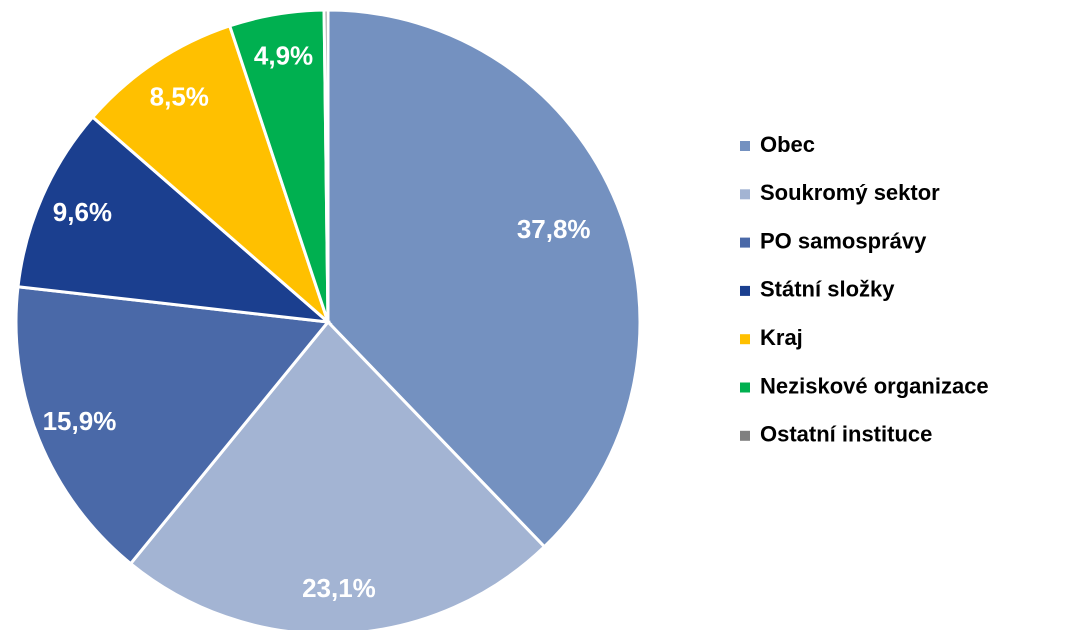 This screenshot has height=630, width=1071. What do you see at coordinates (843, 240) in the screenshot?
I see `legend-label: PO samosprávy` at bounding box center [843, 240].